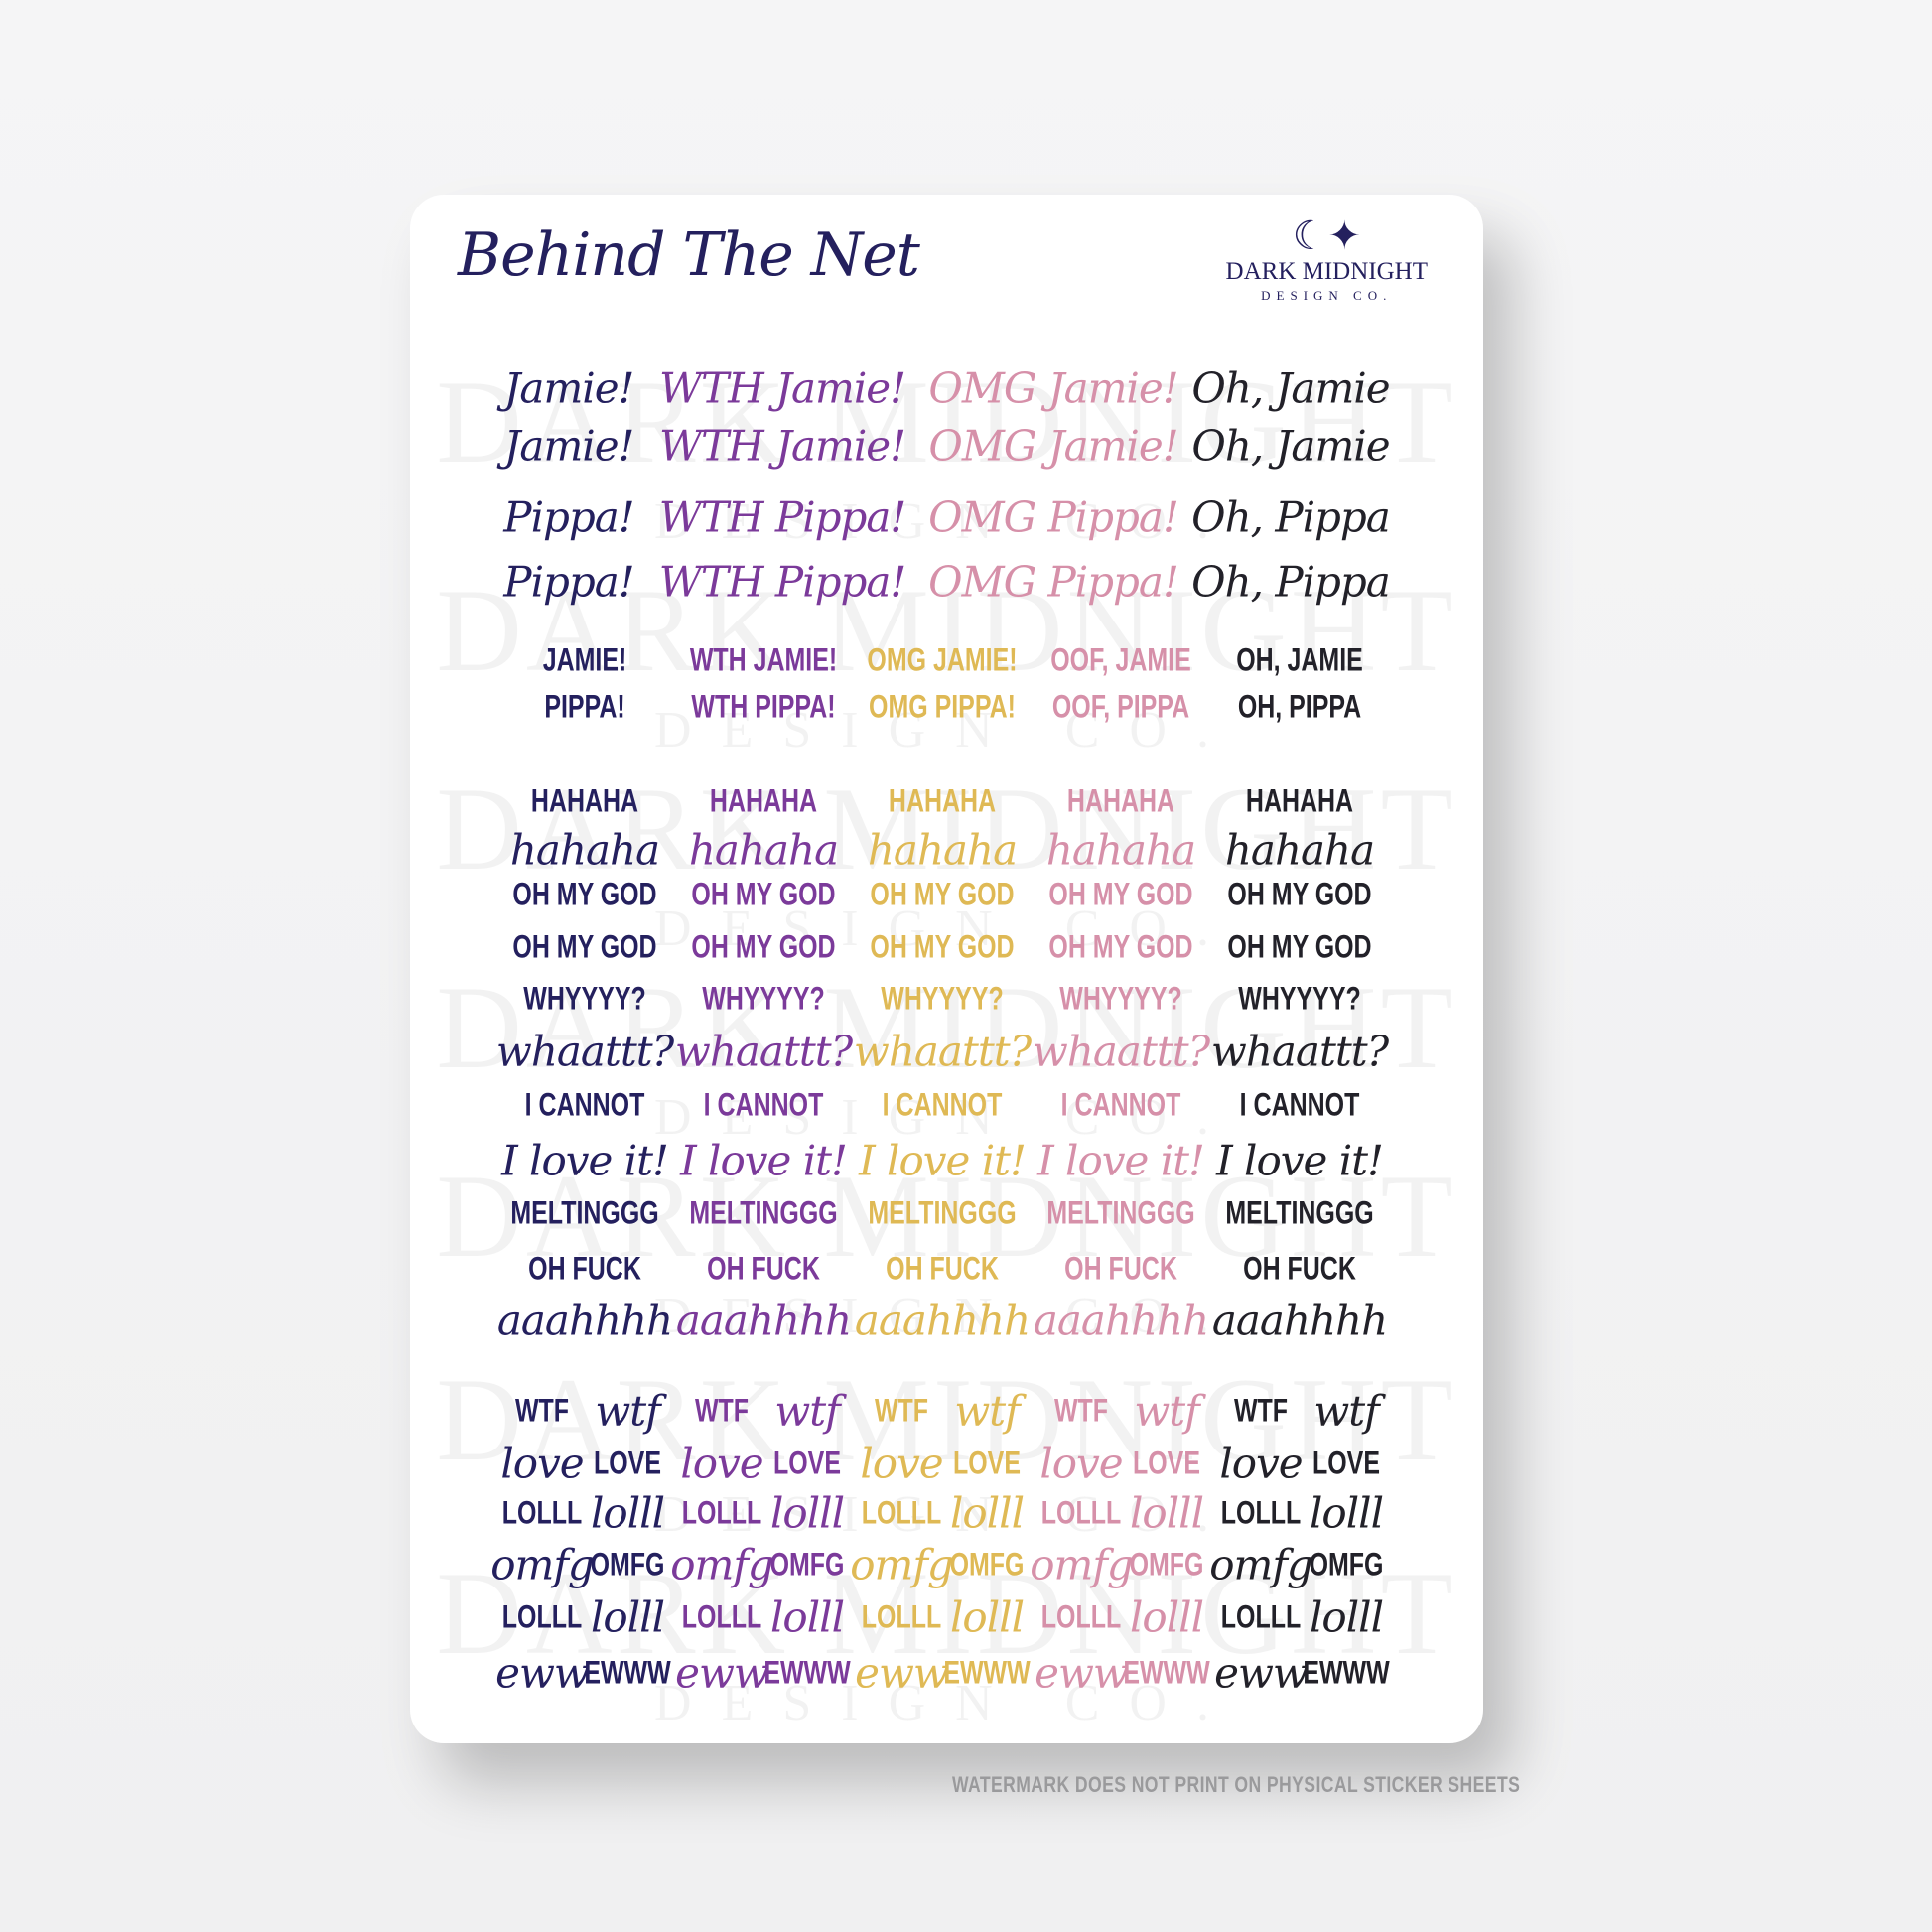  I want to click on sheet-title: Behind The Net, so click(689, 255).